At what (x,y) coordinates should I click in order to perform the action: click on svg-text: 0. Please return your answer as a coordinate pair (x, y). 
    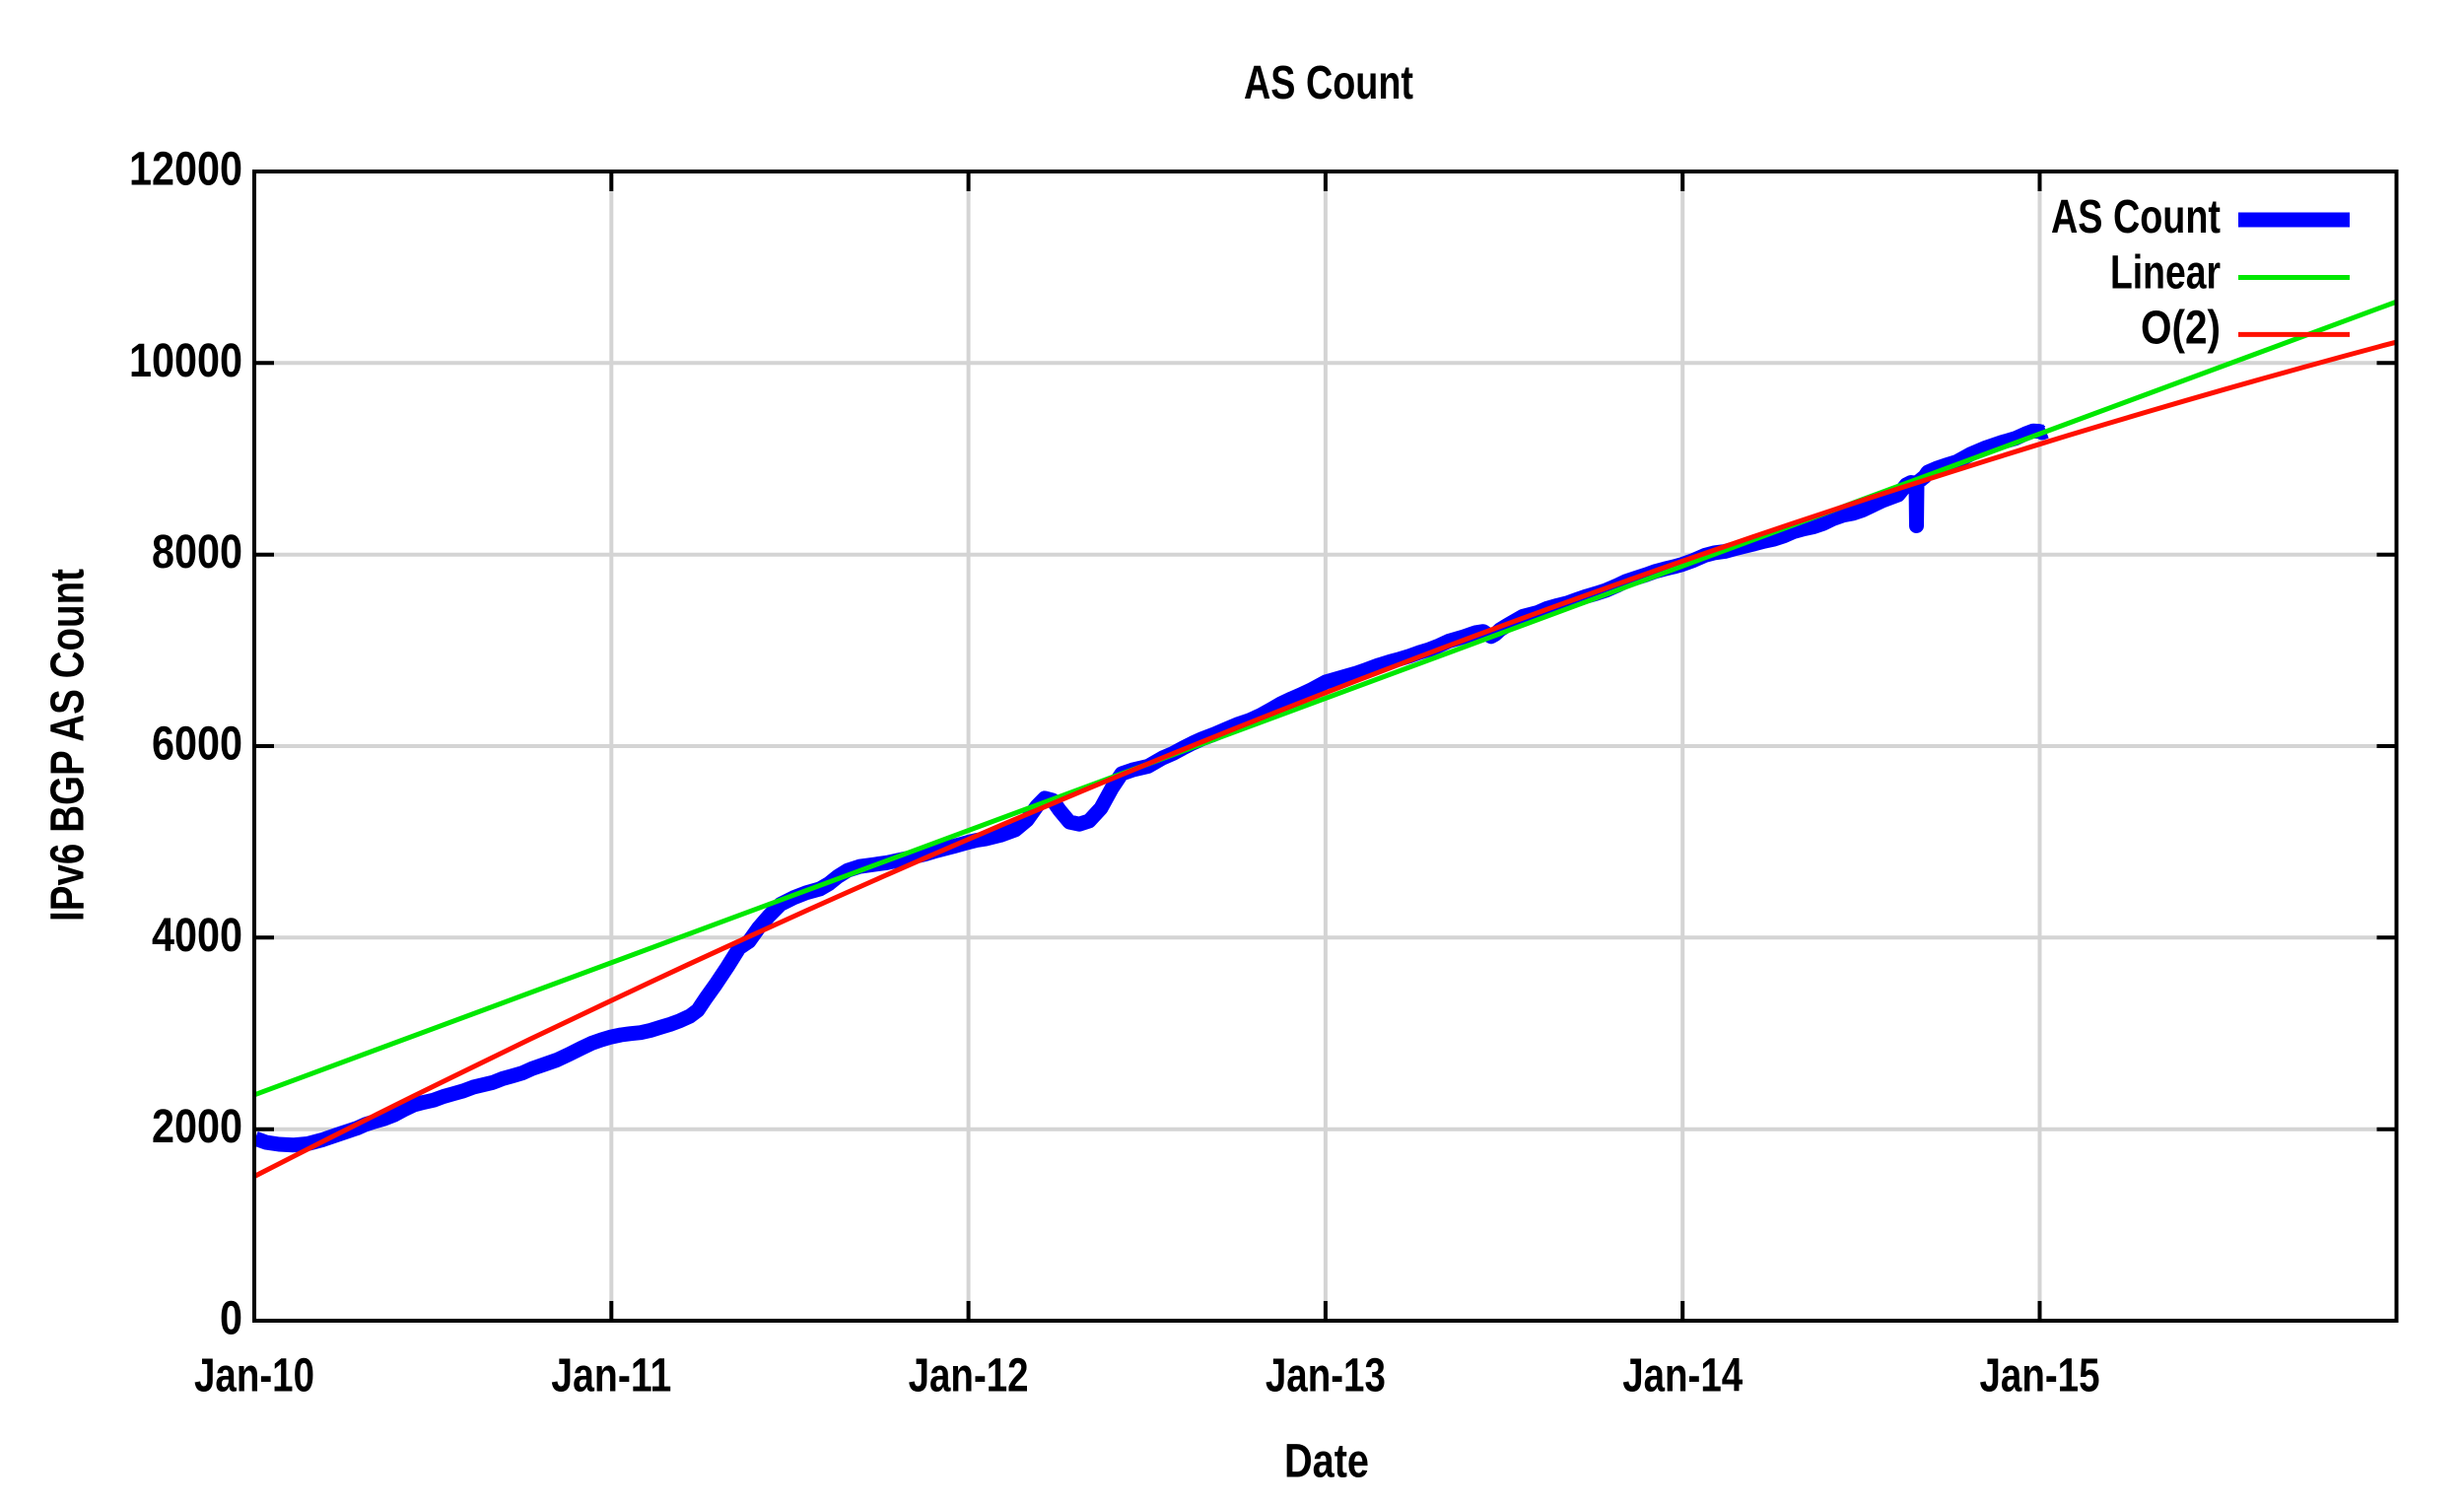
    Looking at the image, I should click on (231, 1319).